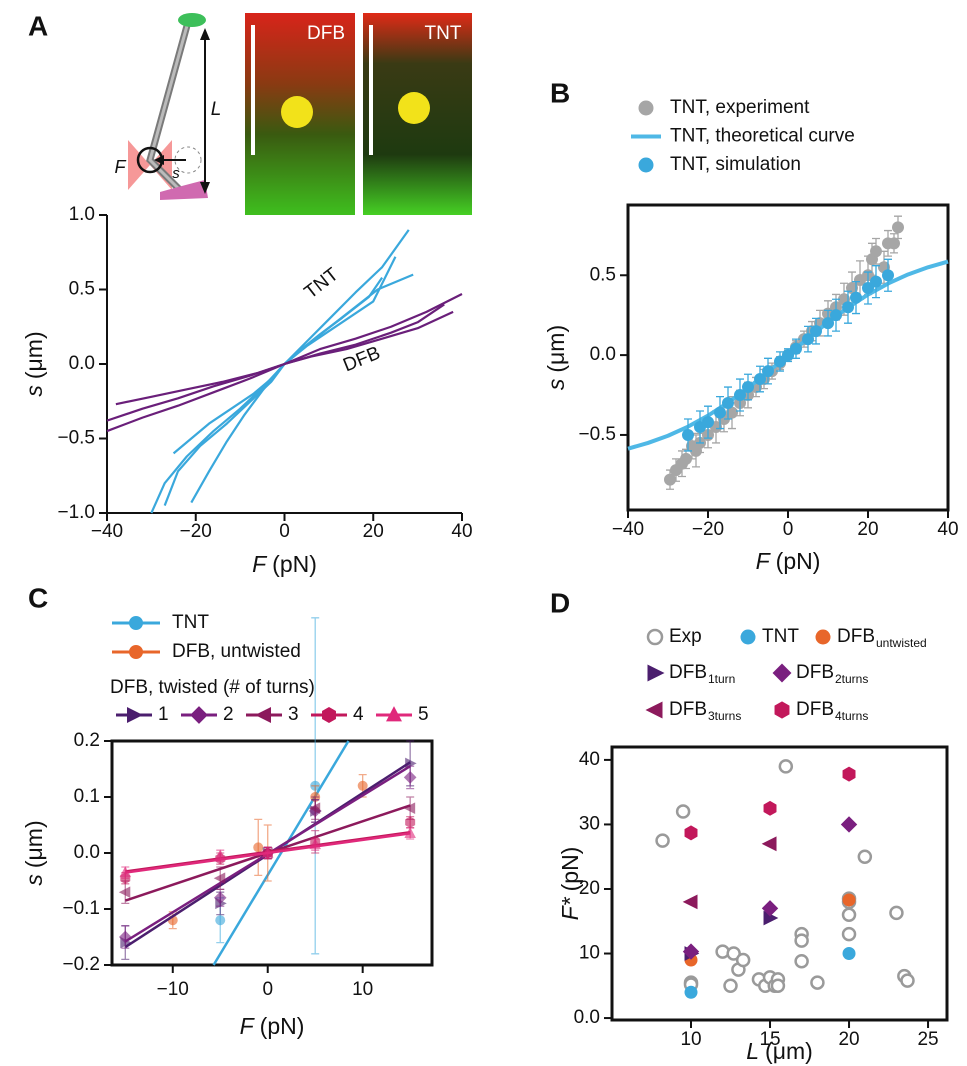 The width and height of the screenshot is (967, 1066). I want to click on x-tick-label: 15, so click(769, 1039).